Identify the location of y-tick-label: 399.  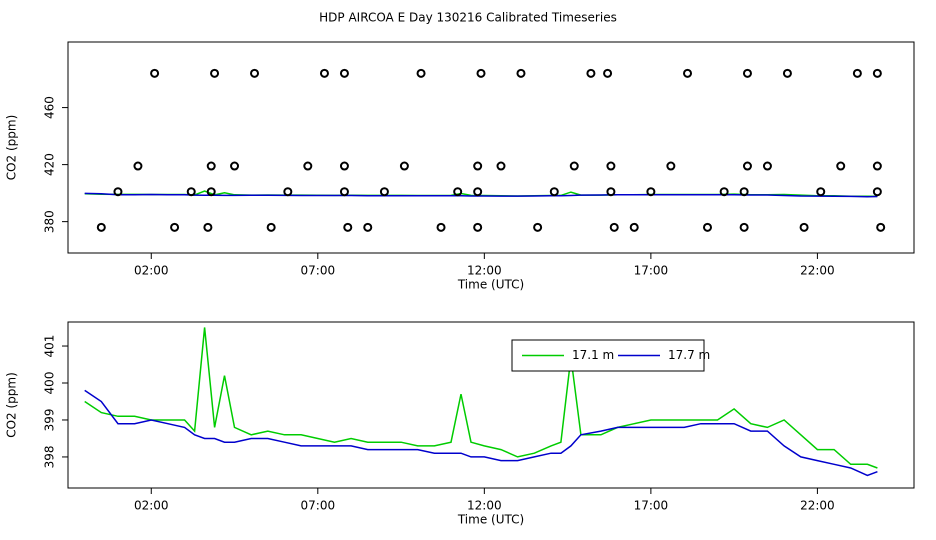
(50, 420).